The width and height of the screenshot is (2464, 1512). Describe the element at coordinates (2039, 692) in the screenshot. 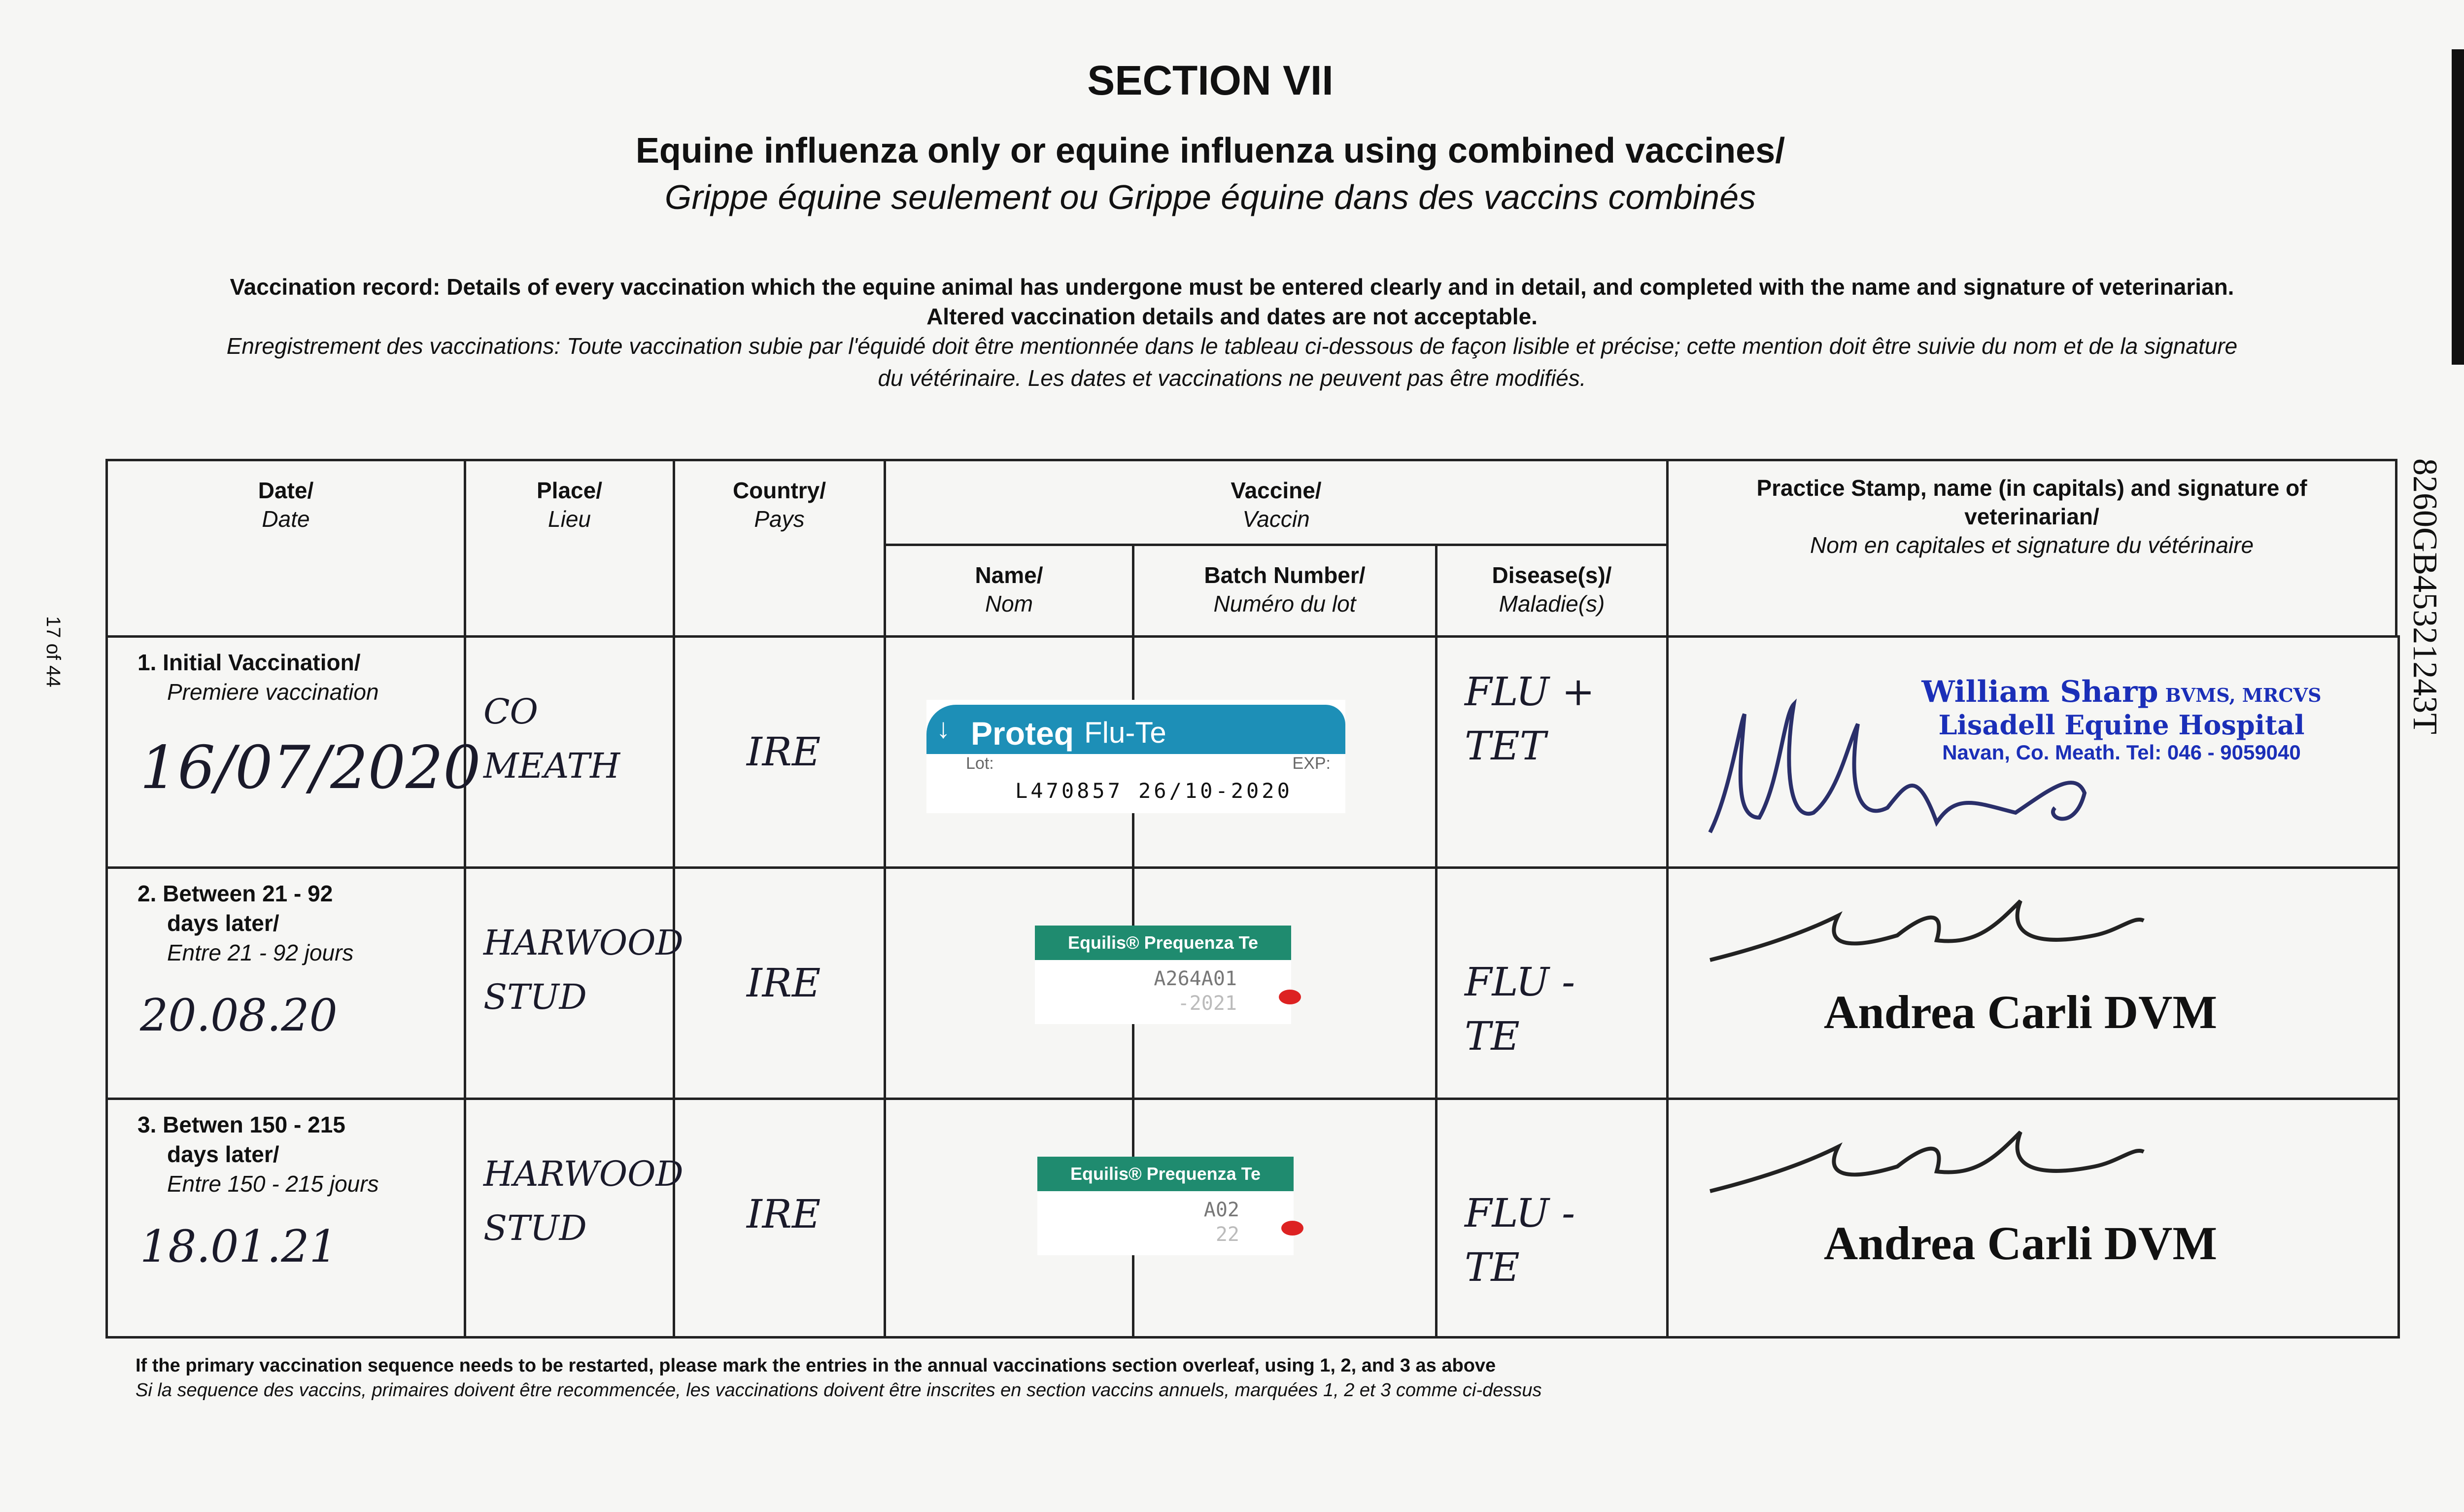

I see `vet-name: William Sharp` at that location.